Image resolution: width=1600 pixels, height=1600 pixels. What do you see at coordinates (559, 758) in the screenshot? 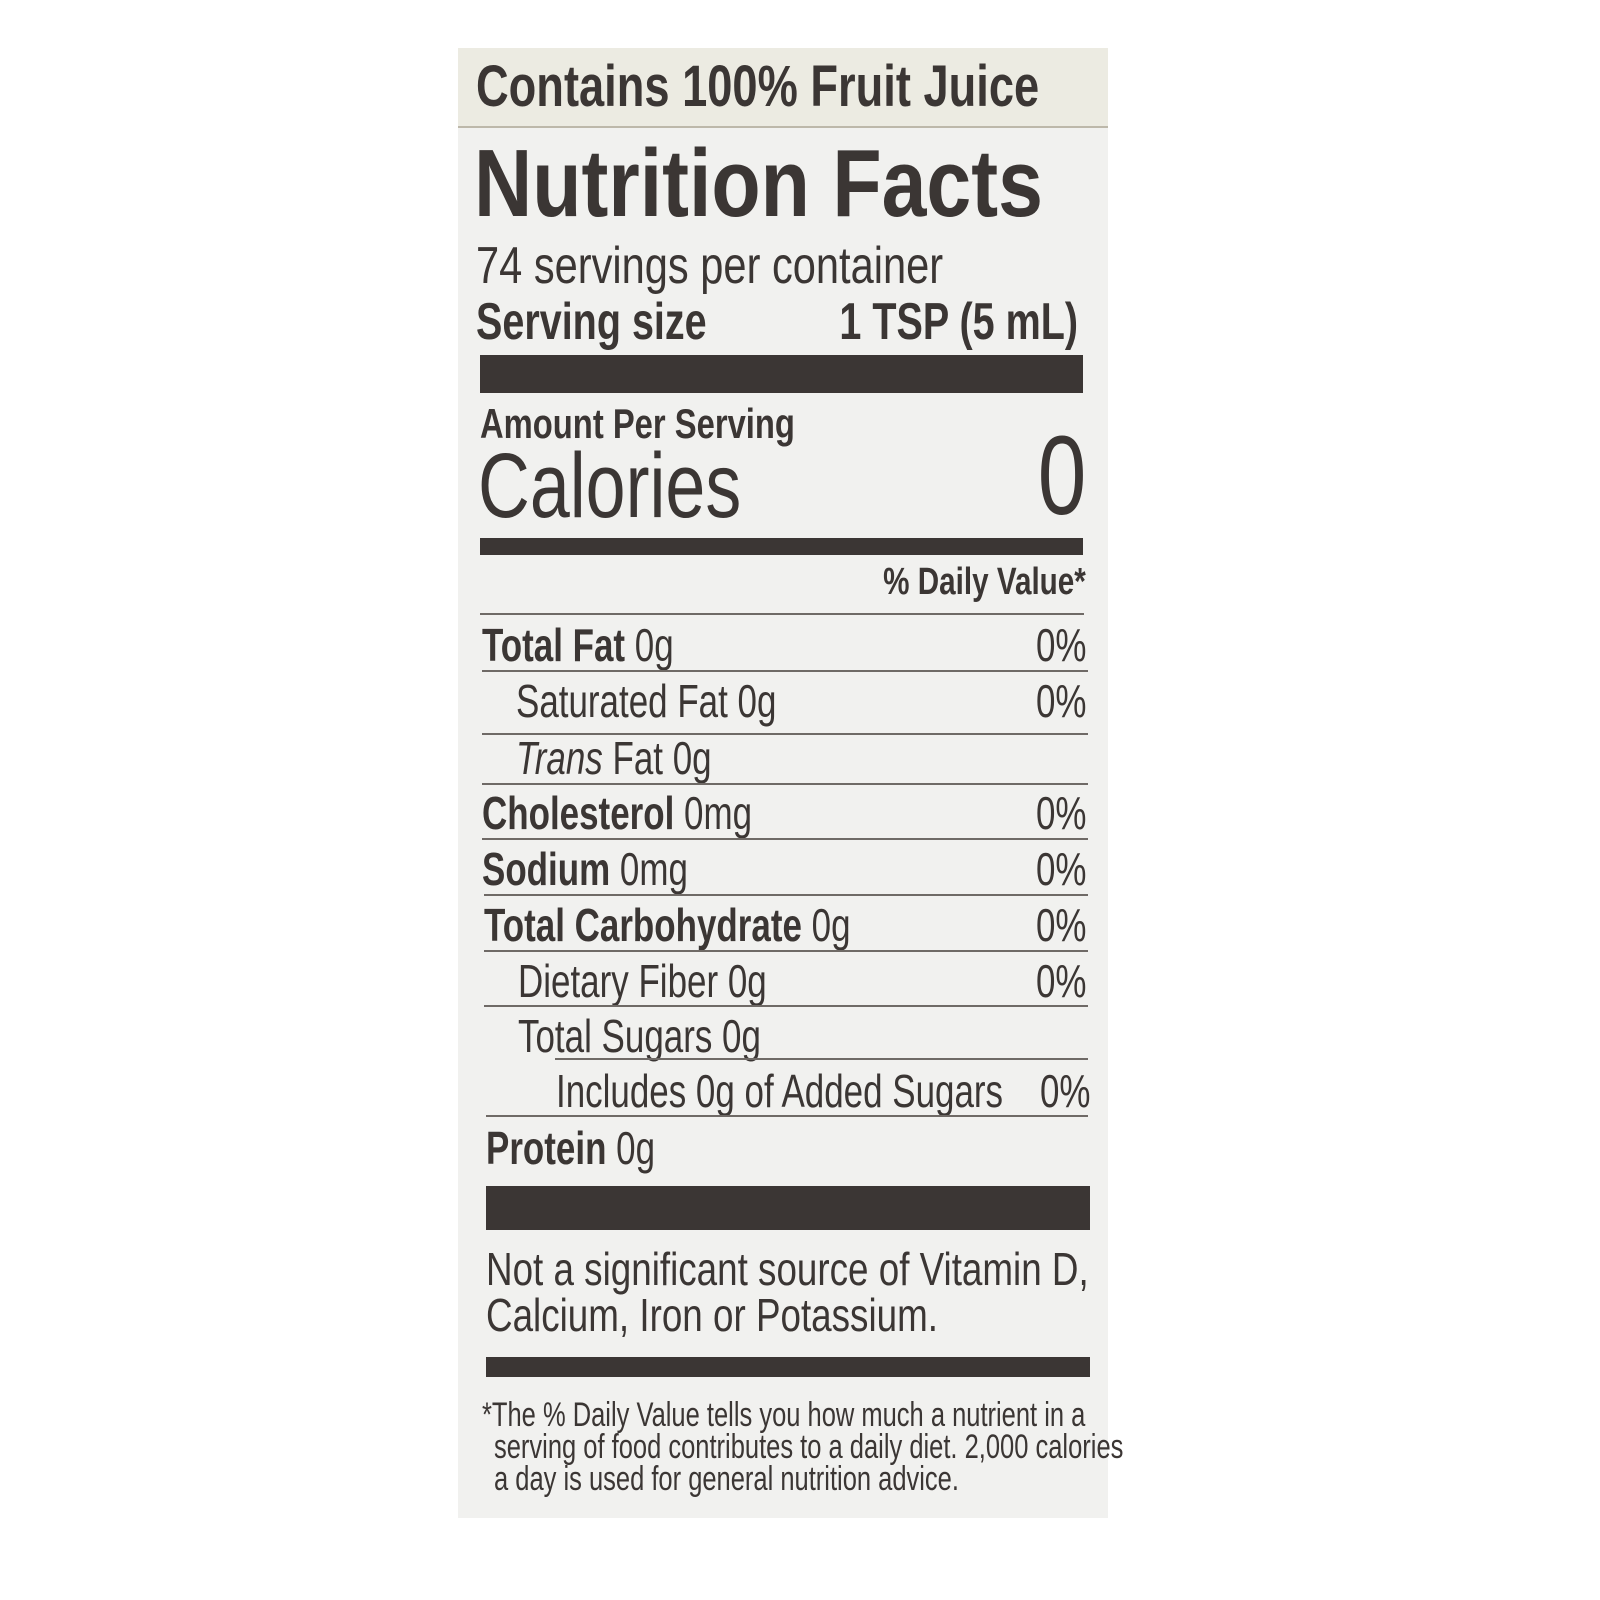
I see `nutrient-name: Trans` at bounding box center [559, 758].